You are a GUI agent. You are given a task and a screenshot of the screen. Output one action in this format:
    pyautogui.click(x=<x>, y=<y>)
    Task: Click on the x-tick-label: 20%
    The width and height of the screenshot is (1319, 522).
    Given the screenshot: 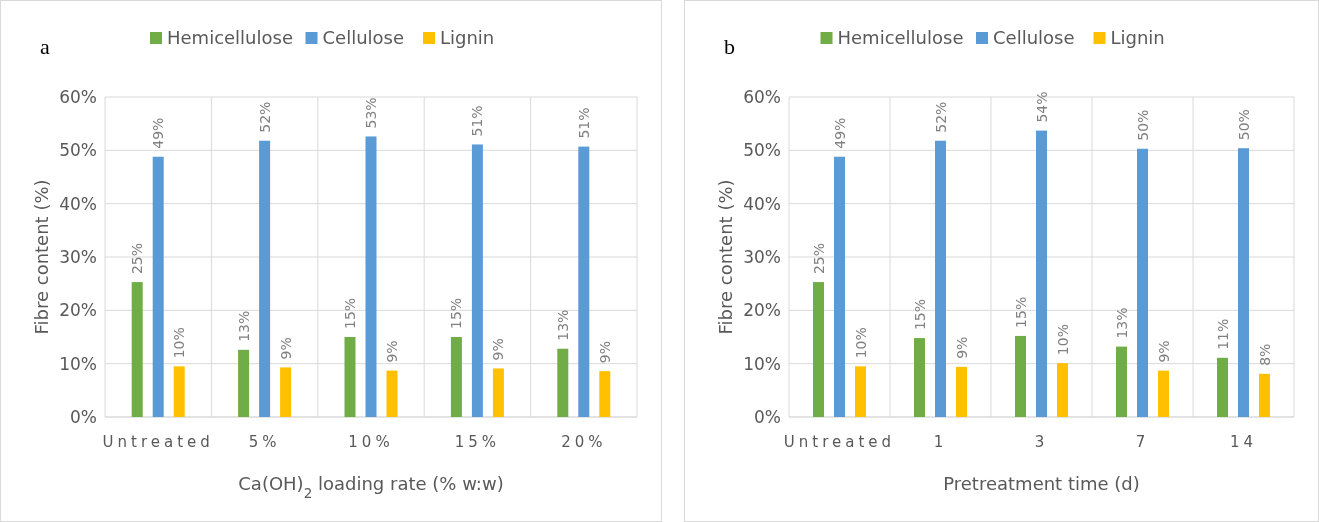 What is the action you would take?
    pyautogui.click(x=584, y=442)
    